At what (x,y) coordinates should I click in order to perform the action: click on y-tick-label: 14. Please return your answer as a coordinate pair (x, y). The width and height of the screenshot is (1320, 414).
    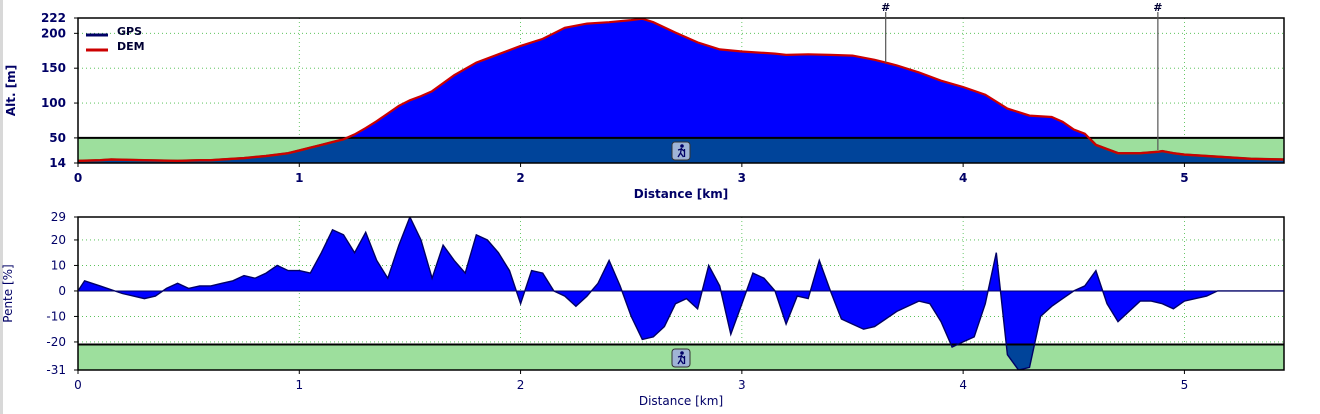
    Looking at the image, I should click on (57, 163).